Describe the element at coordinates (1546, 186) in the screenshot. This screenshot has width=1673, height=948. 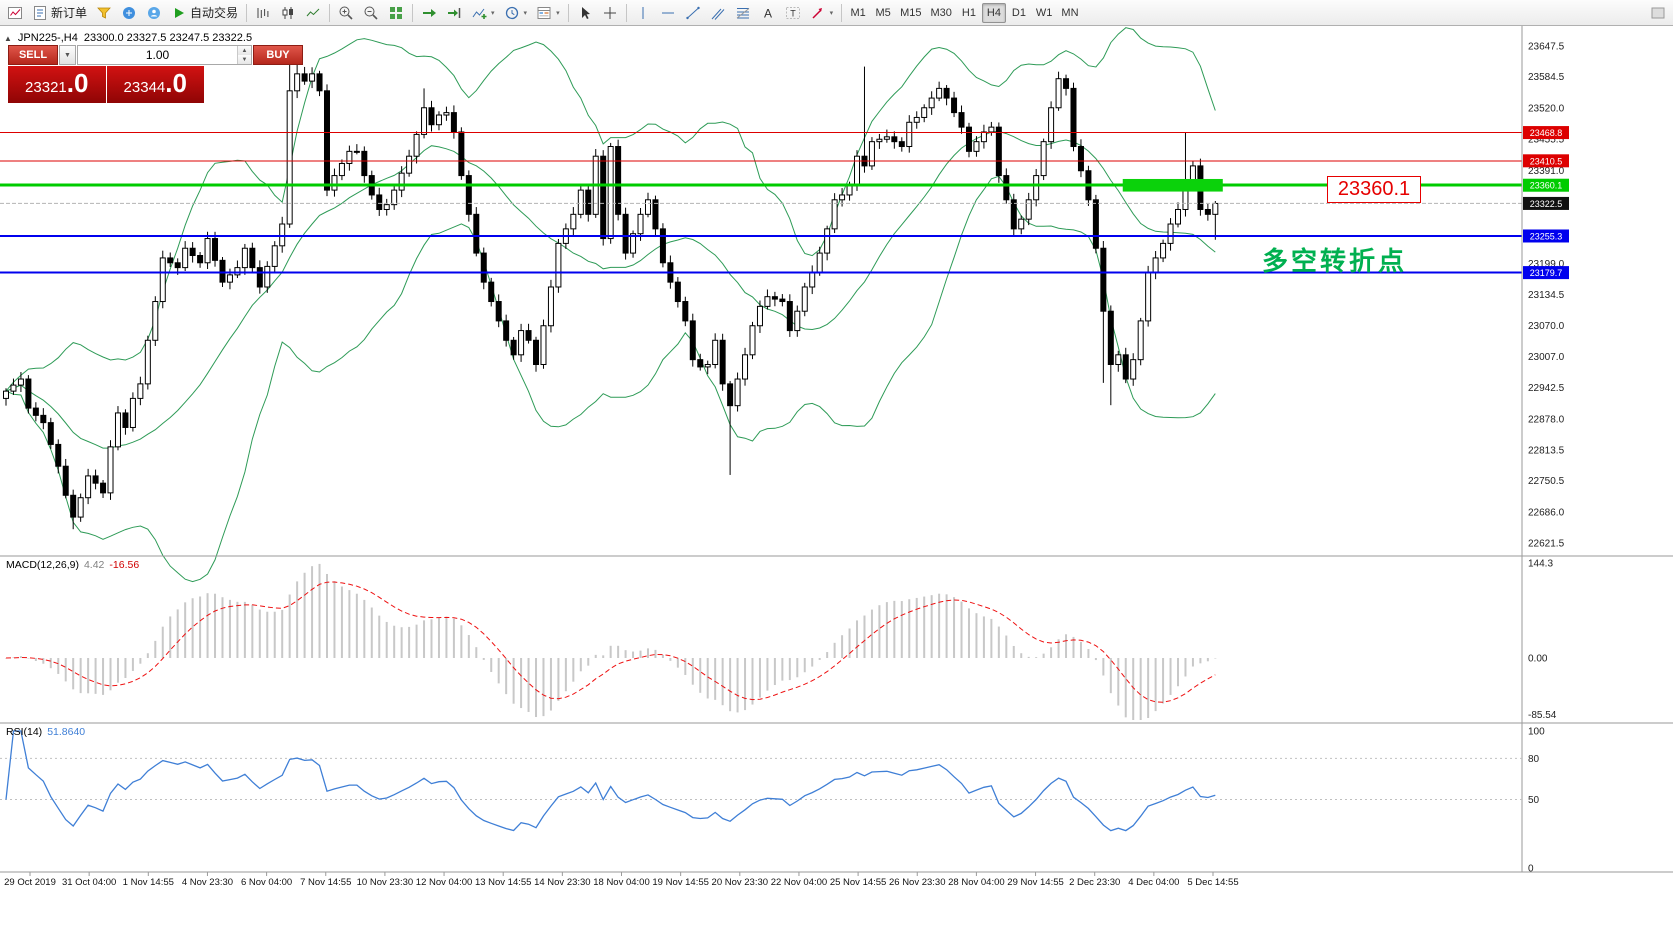
I see `svg-text: 23360.1` at that location.